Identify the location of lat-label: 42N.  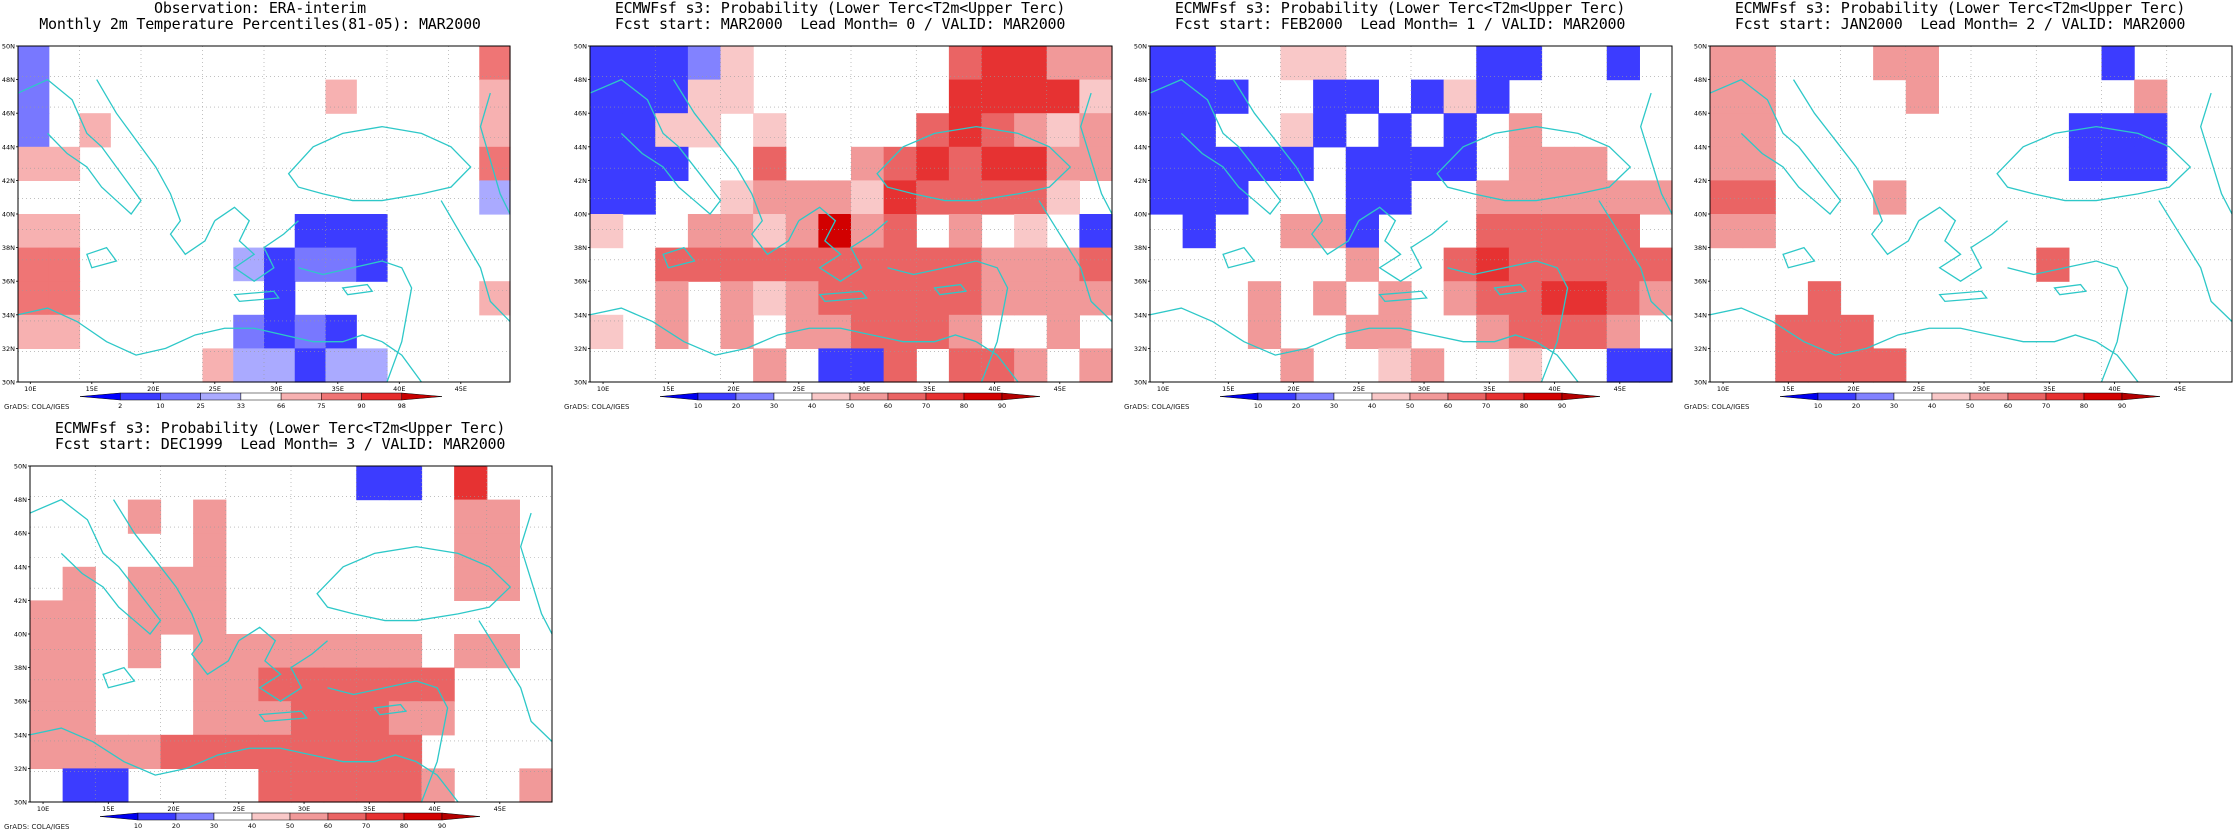
(20, 601).